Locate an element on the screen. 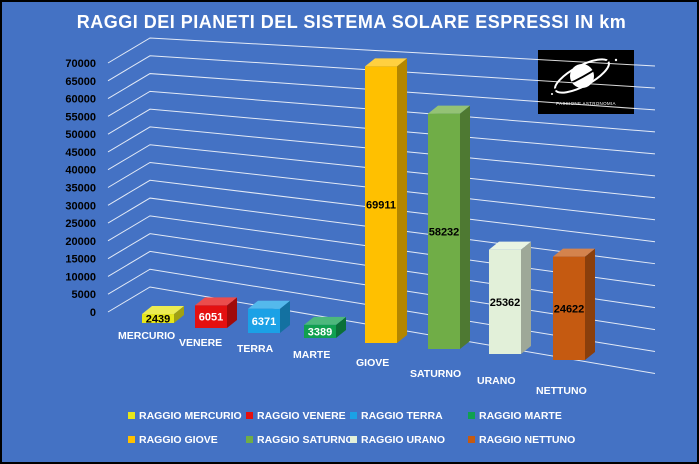 The width and height of the screenshot is (699, 464). bar-terra: 6371 is located at coordinates (269, 316).